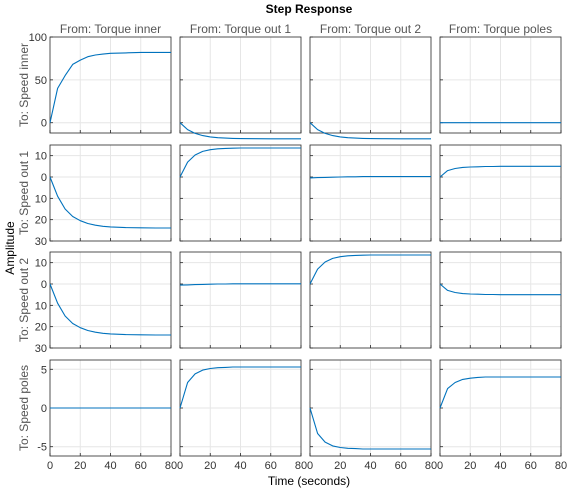 The image size is (569, 491). What do you see at coordinates (24, 300) in the screenshot?
I see `row-label: To: Speed out 2` at bounding box center [24, 300].